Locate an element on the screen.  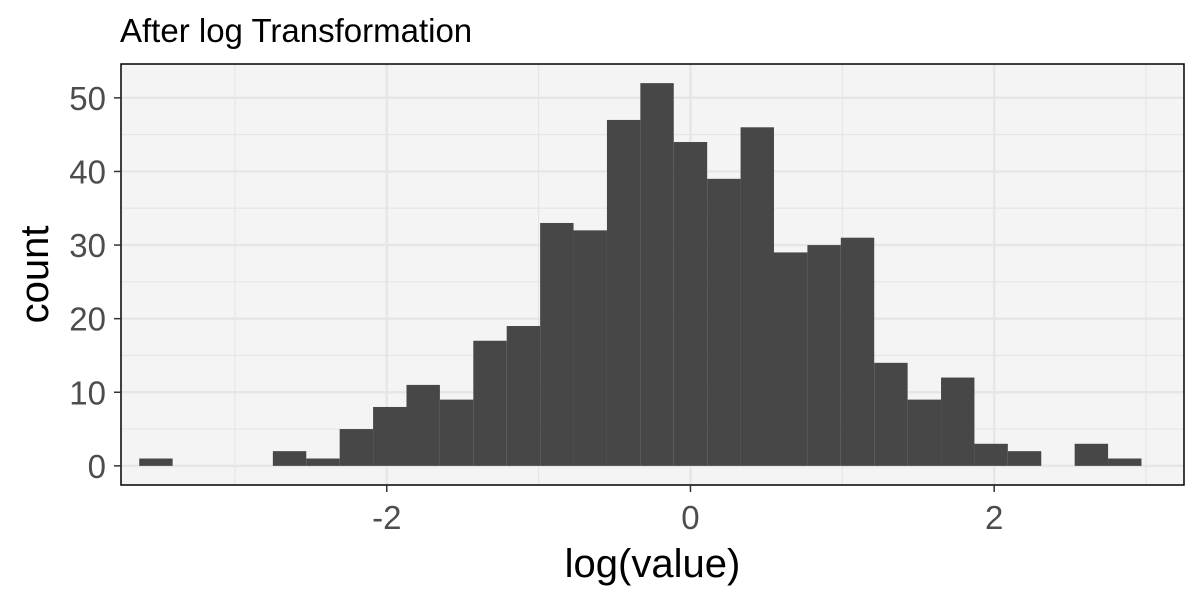
x-tick-label: 2 is located at coordinates (994, 517).